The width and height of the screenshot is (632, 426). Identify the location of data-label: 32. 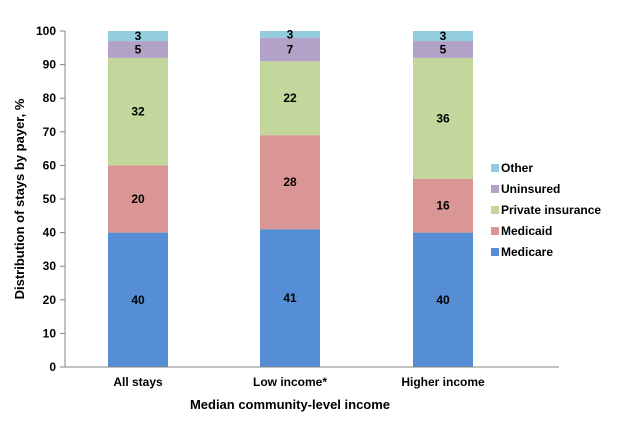
(138, 112).